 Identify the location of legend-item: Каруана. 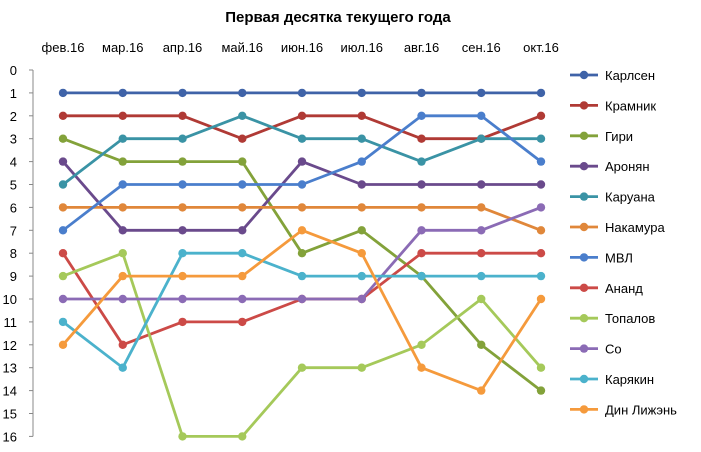
(613, 197).